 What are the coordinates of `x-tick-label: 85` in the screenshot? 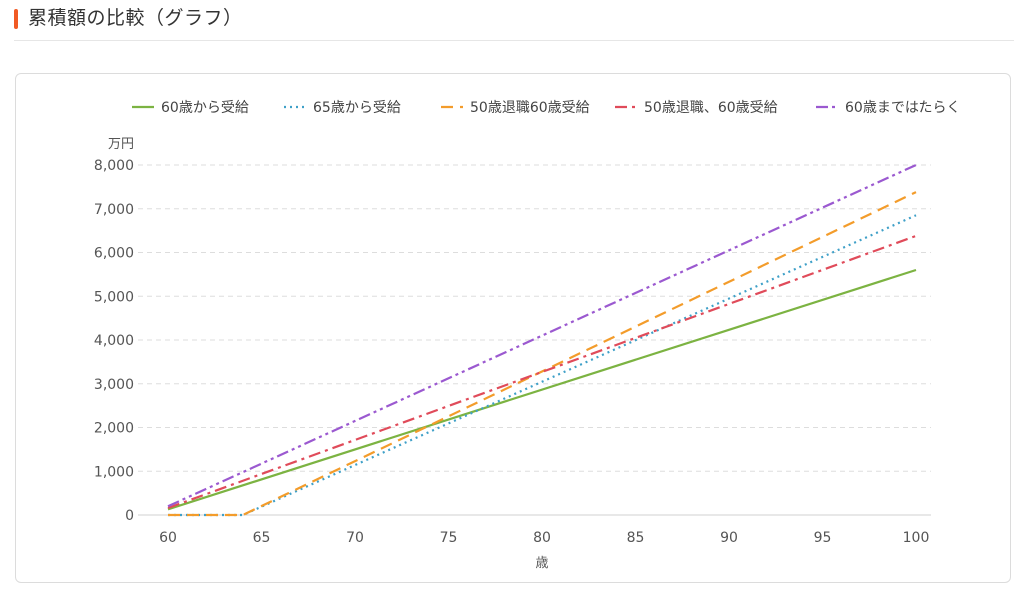 It's located at (636, 538).